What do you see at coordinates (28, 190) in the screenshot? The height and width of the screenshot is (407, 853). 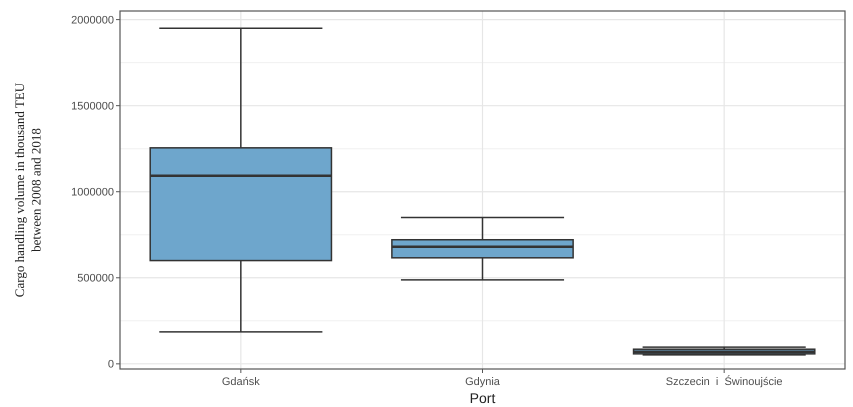 I see `y-axis-title: Cargo handling volume in thousand TEU between 2008 and 2018` at bounding box center [28, 190].